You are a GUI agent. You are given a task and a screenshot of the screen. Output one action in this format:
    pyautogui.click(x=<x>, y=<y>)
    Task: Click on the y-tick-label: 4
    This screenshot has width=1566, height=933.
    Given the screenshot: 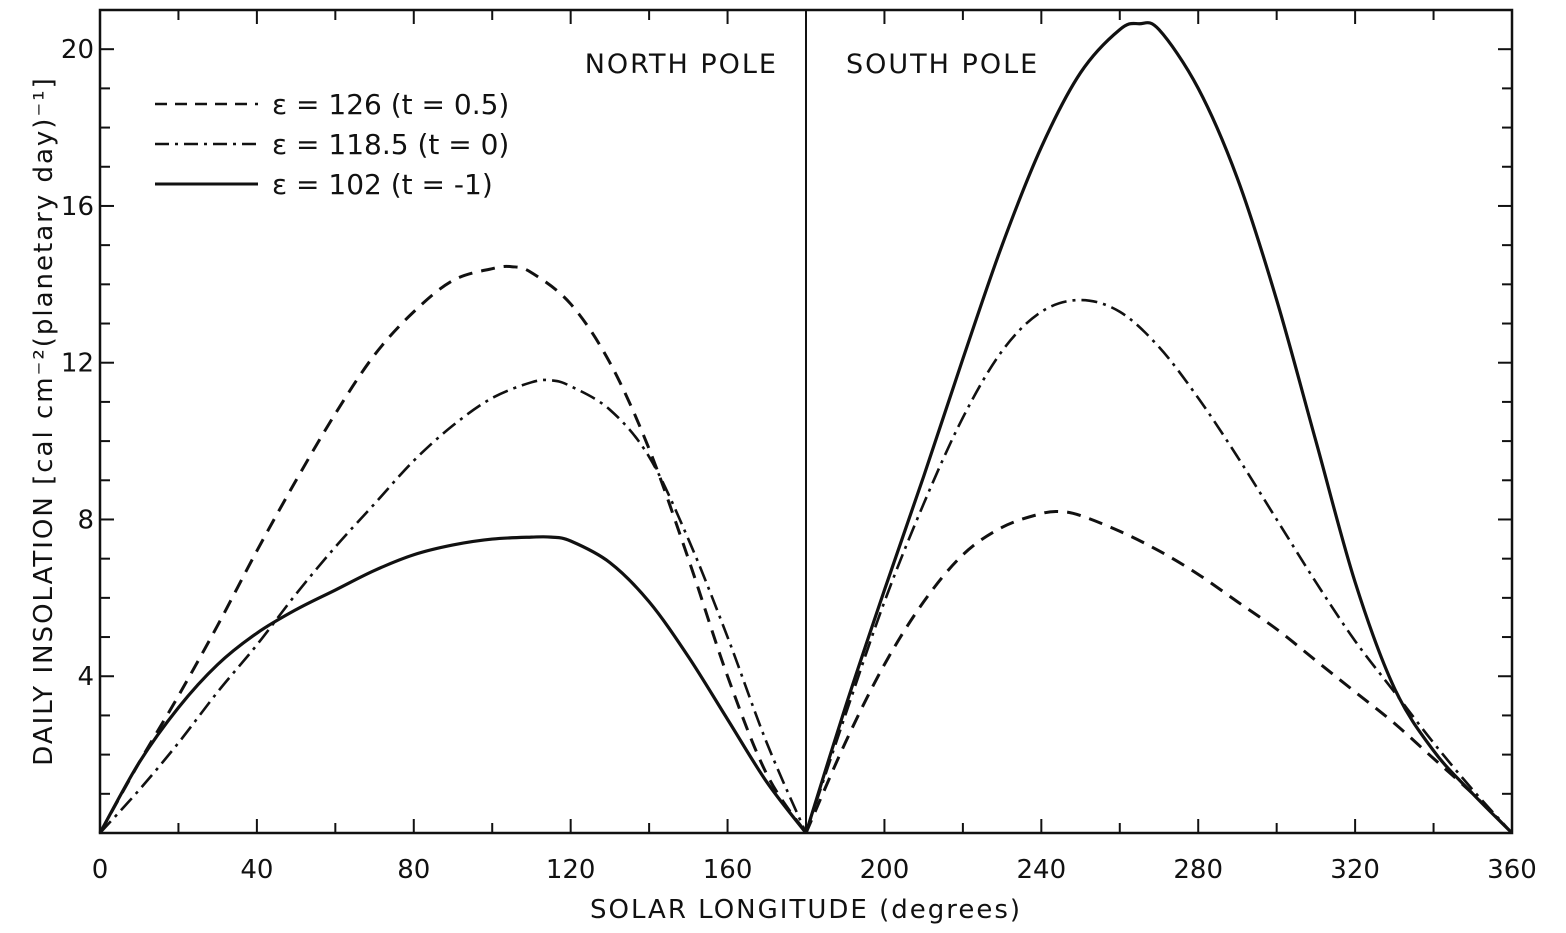 What is the action you would take?
    pyautogui.click(x=85, y=677)
    